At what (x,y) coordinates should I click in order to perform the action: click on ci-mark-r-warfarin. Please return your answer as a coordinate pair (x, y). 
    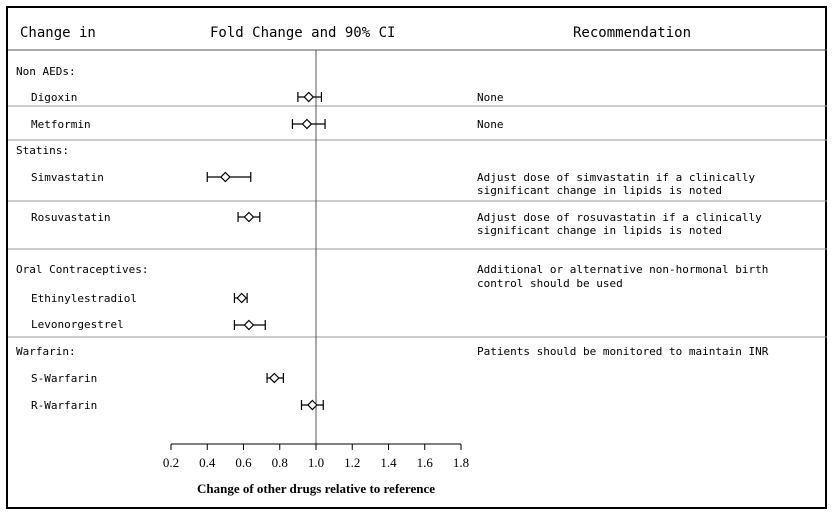
    Looking at the image, I should click on (312, 405).